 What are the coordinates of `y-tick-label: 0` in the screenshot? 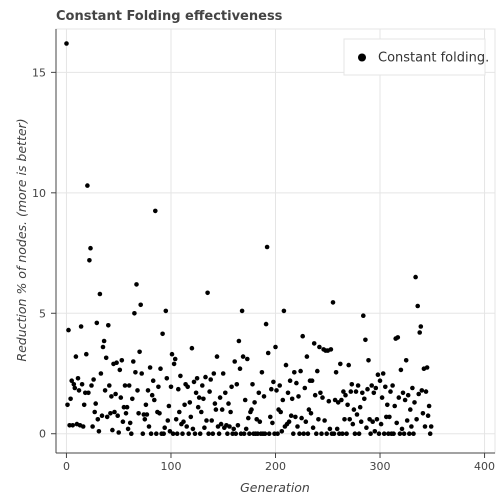 It's located at (42, 434).